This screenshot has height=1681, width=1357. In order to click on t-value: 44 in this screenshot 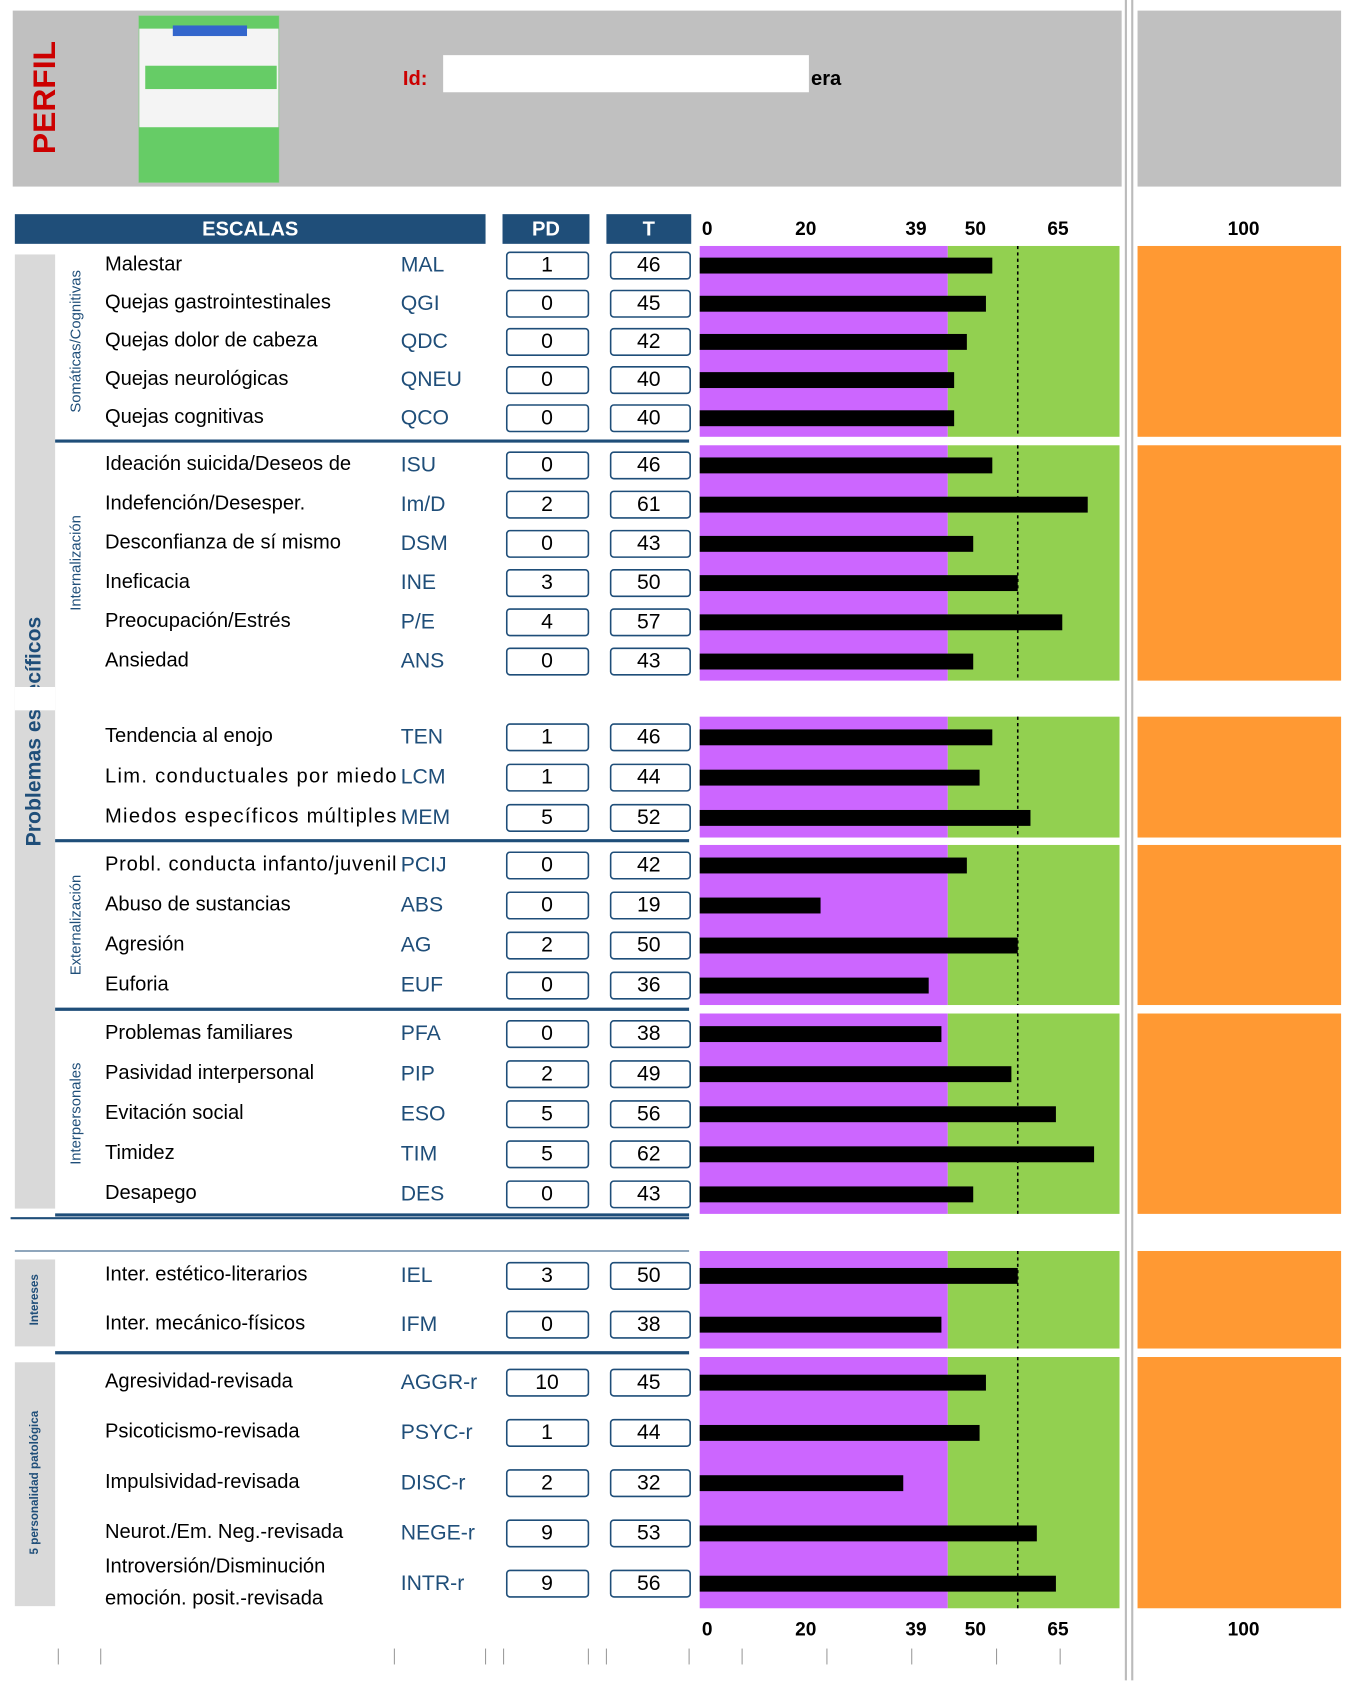, I will do `click(649, 1432)`.